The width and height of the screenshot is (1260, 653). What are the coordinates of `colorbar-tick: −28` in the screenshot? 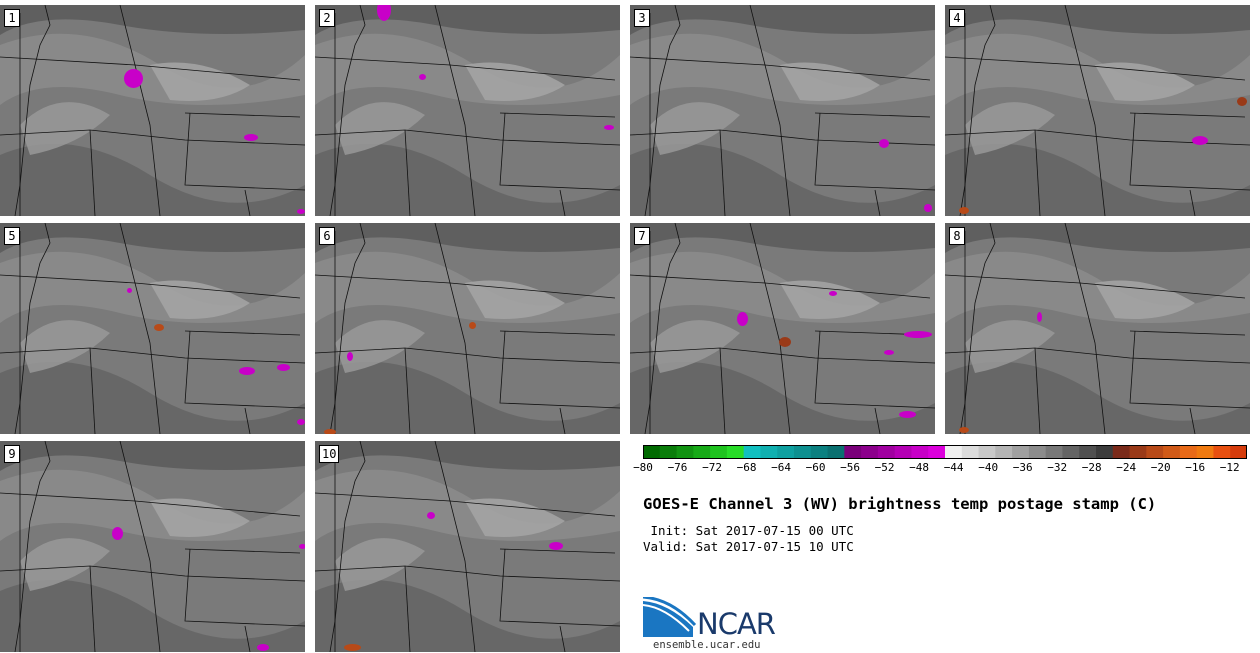 It's located at (1091, 467).